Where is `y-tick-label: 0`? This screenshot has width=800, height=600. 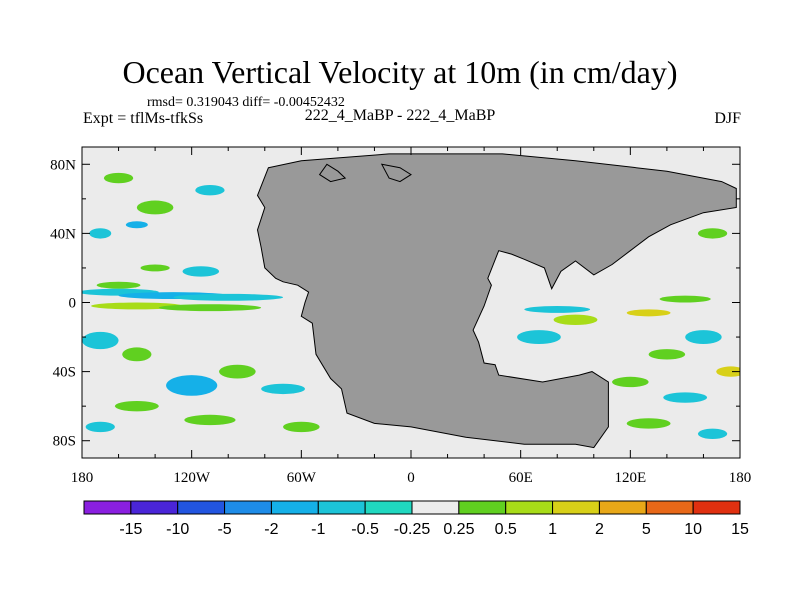 y-tick-label: 0 is located at coordinates (73, 304).